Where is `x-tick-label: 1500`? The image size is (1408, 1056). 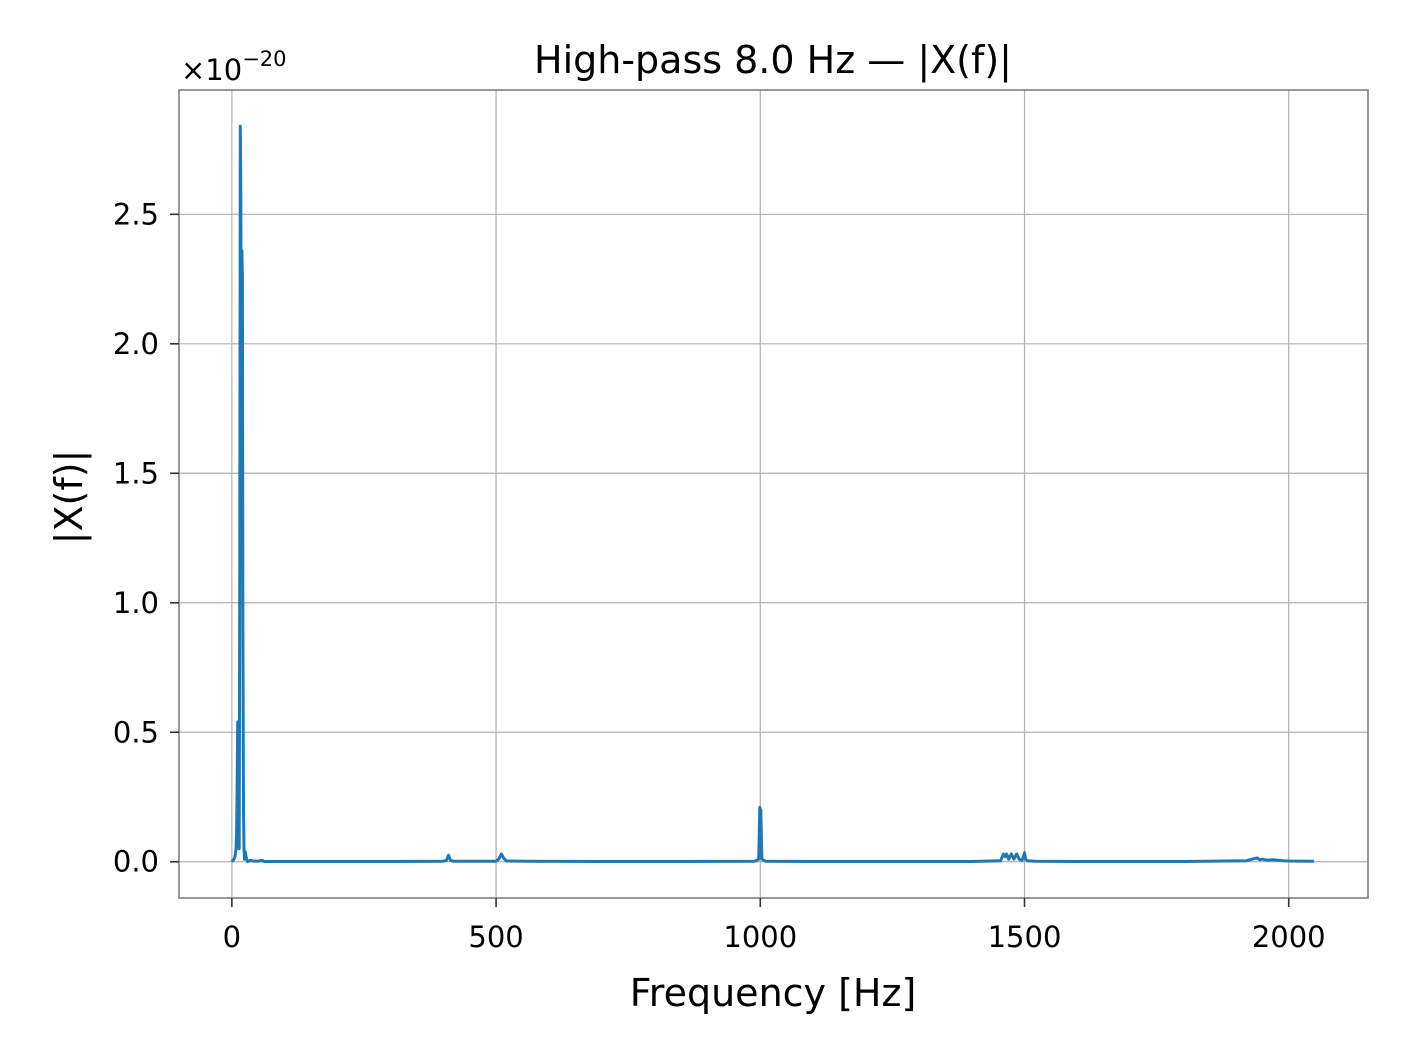
x-tick-label: 1500 is located at coordinates (1025, 937).